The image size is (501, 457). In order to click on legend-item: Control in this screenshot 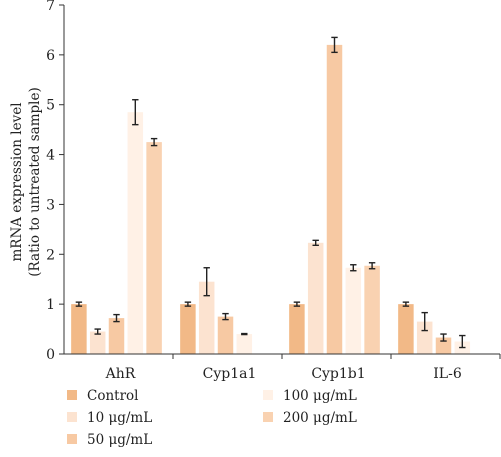, I will do `click(102, 396)`.